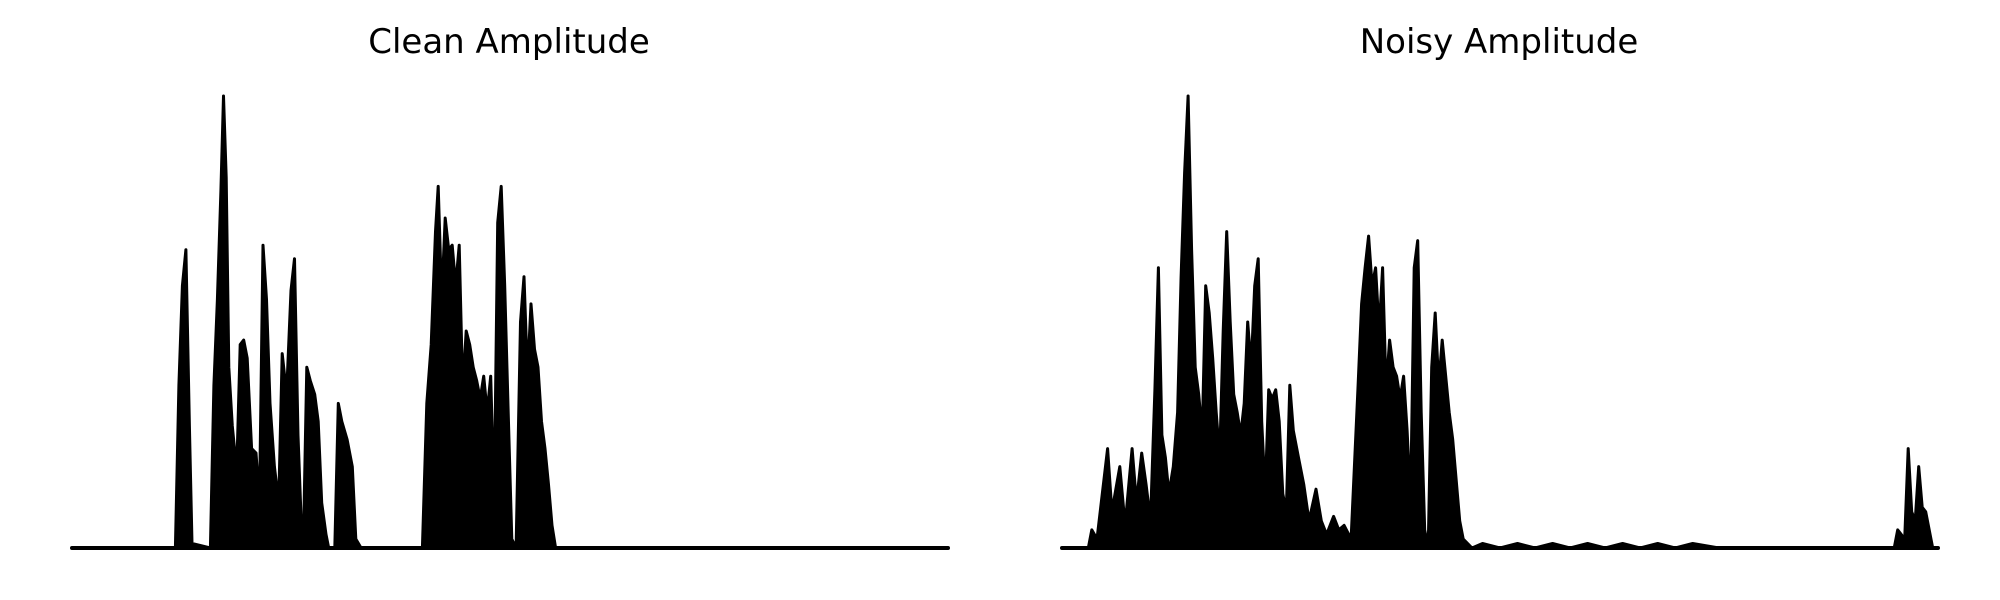 Image resolution: width=2000 pixels, height=600 pixels. Describe the element at coordinates (1499, 42) in the screenshot. I see `chart-title: Noisy Amplitude` at that location.